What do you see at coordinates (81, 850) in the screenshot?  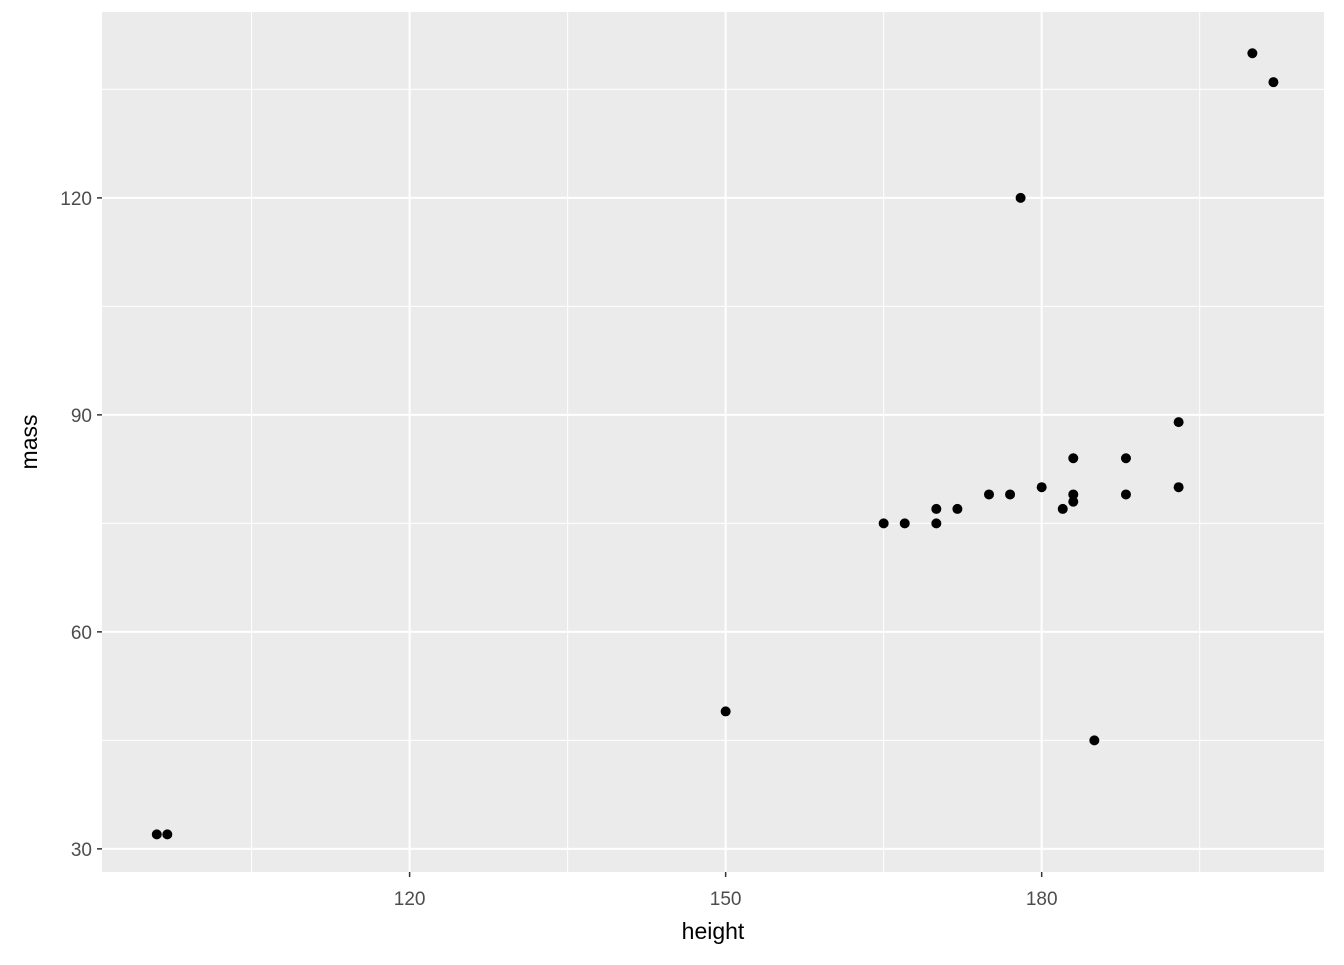 I see `y-tick-label: 30` at bounding box center [81, 850].